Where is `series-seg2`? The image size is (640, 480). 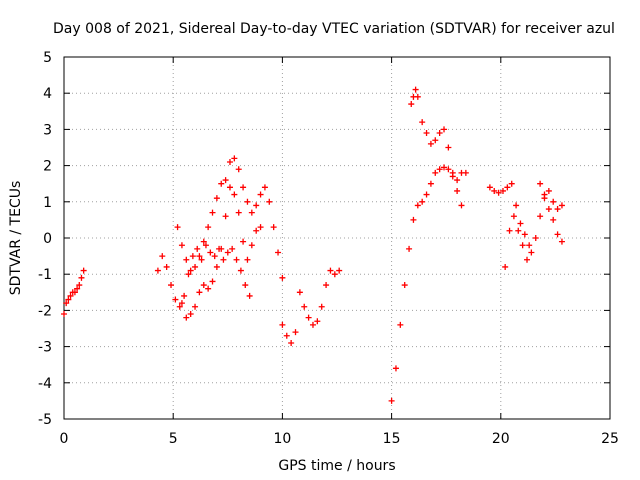 series-seg2 is located at coordinates (203, 276).